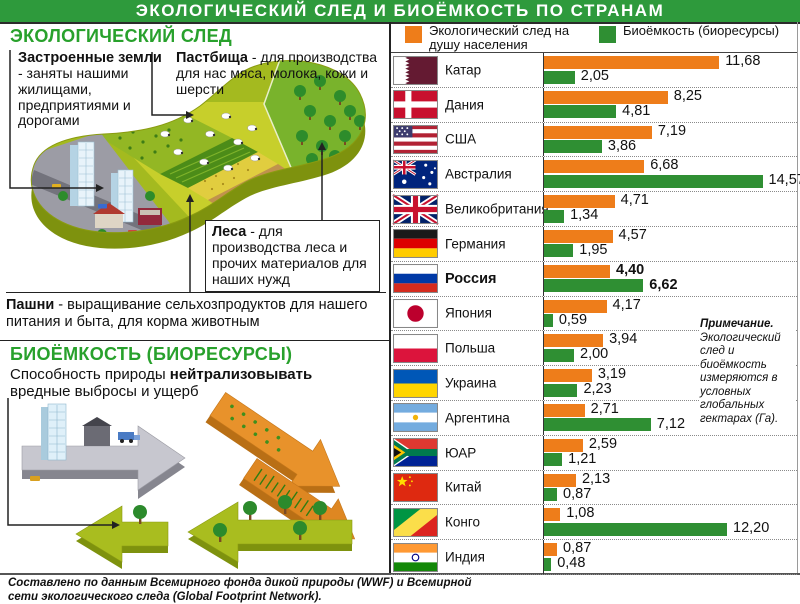  What do you see at coordinates (701, 30) in the screenshot?
I see `biocapacity-legend-label: Биоёмкость (биоресурсы)` at bounding box center [701, 30].